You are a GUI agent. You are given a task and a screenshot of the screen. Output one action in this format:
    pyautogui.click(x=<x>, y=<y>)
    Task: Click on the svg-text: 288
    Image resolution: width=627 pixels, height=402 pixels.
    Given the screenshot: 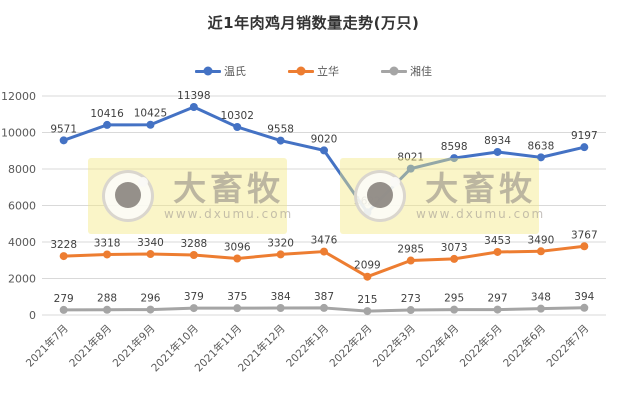 What is the action you would take?
    pyautogui.click(x=107, y=299)
    